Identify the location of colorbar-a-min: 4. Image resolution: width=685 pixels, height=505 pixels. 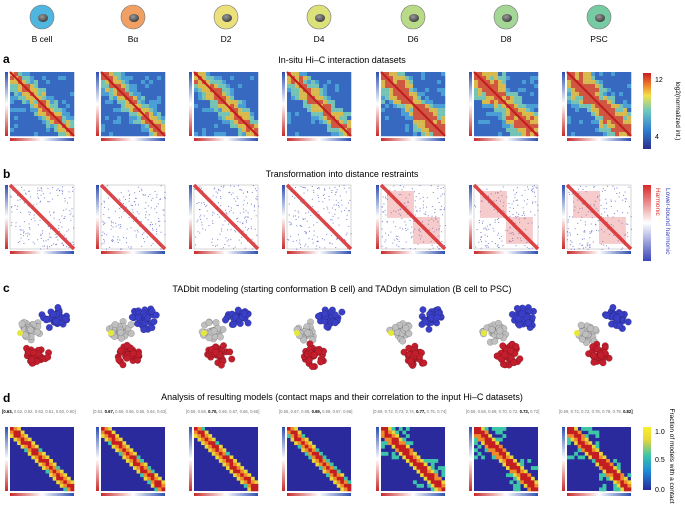
(657, 137).